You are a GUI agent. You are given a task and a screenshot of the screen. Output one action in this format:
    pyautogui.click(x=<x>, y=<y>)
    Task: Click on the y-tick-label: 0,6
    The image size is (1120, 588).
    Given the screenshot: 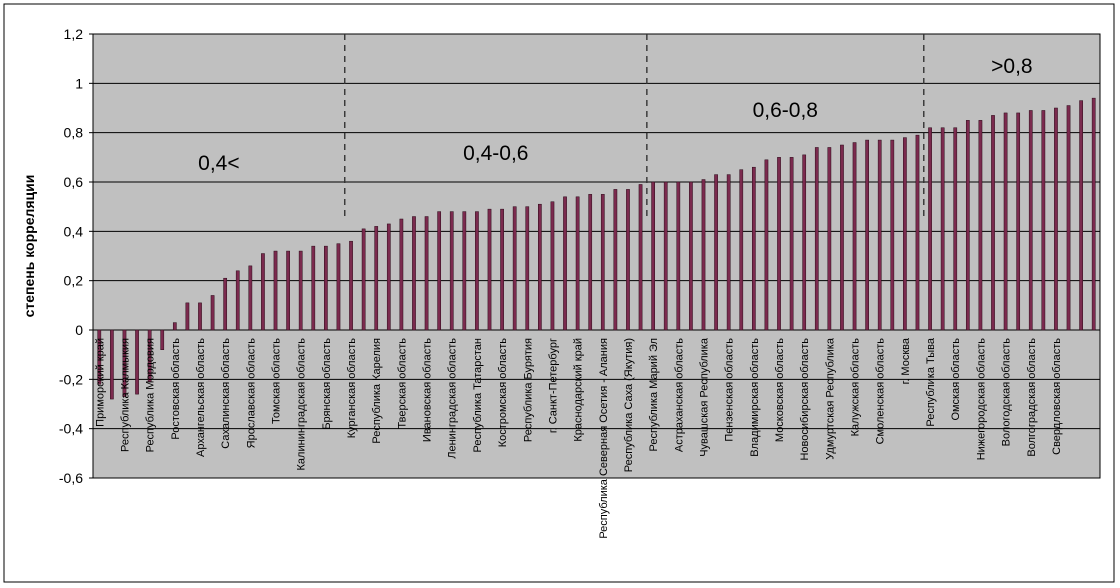 What is the action you would take?
    pyautogui.click(x=74, y=182)
    